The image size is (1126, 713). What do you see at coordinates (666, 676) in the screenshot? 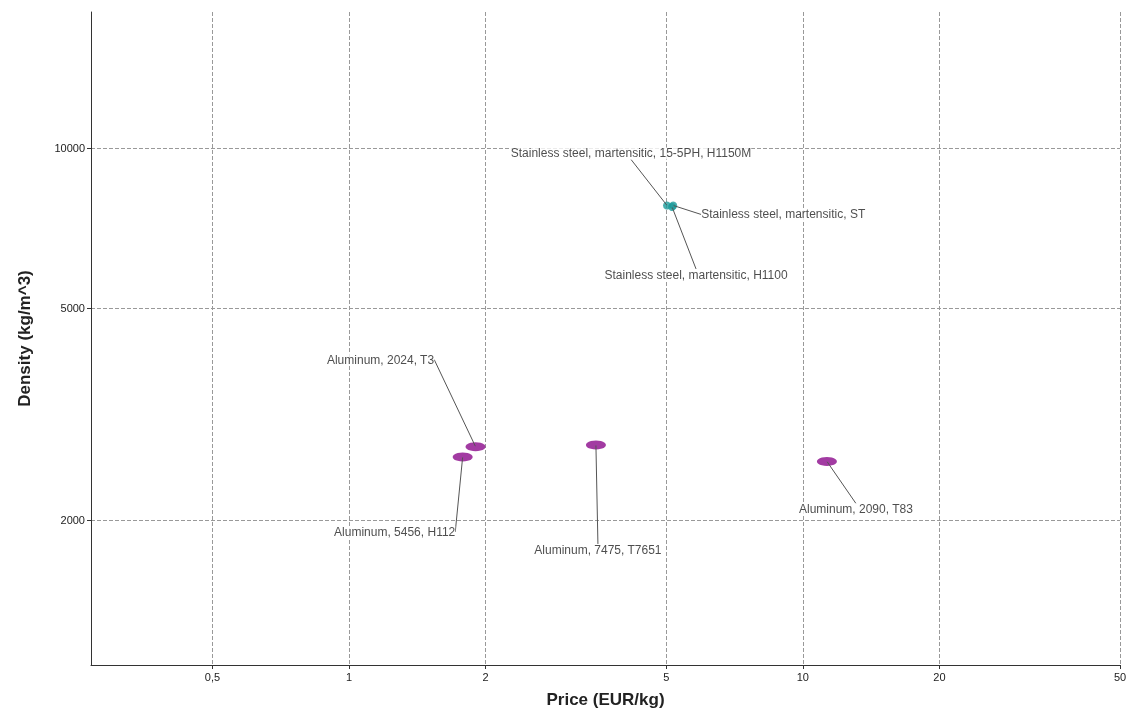
I see `x-tick-label: 5` at bounding box center [666, 676].